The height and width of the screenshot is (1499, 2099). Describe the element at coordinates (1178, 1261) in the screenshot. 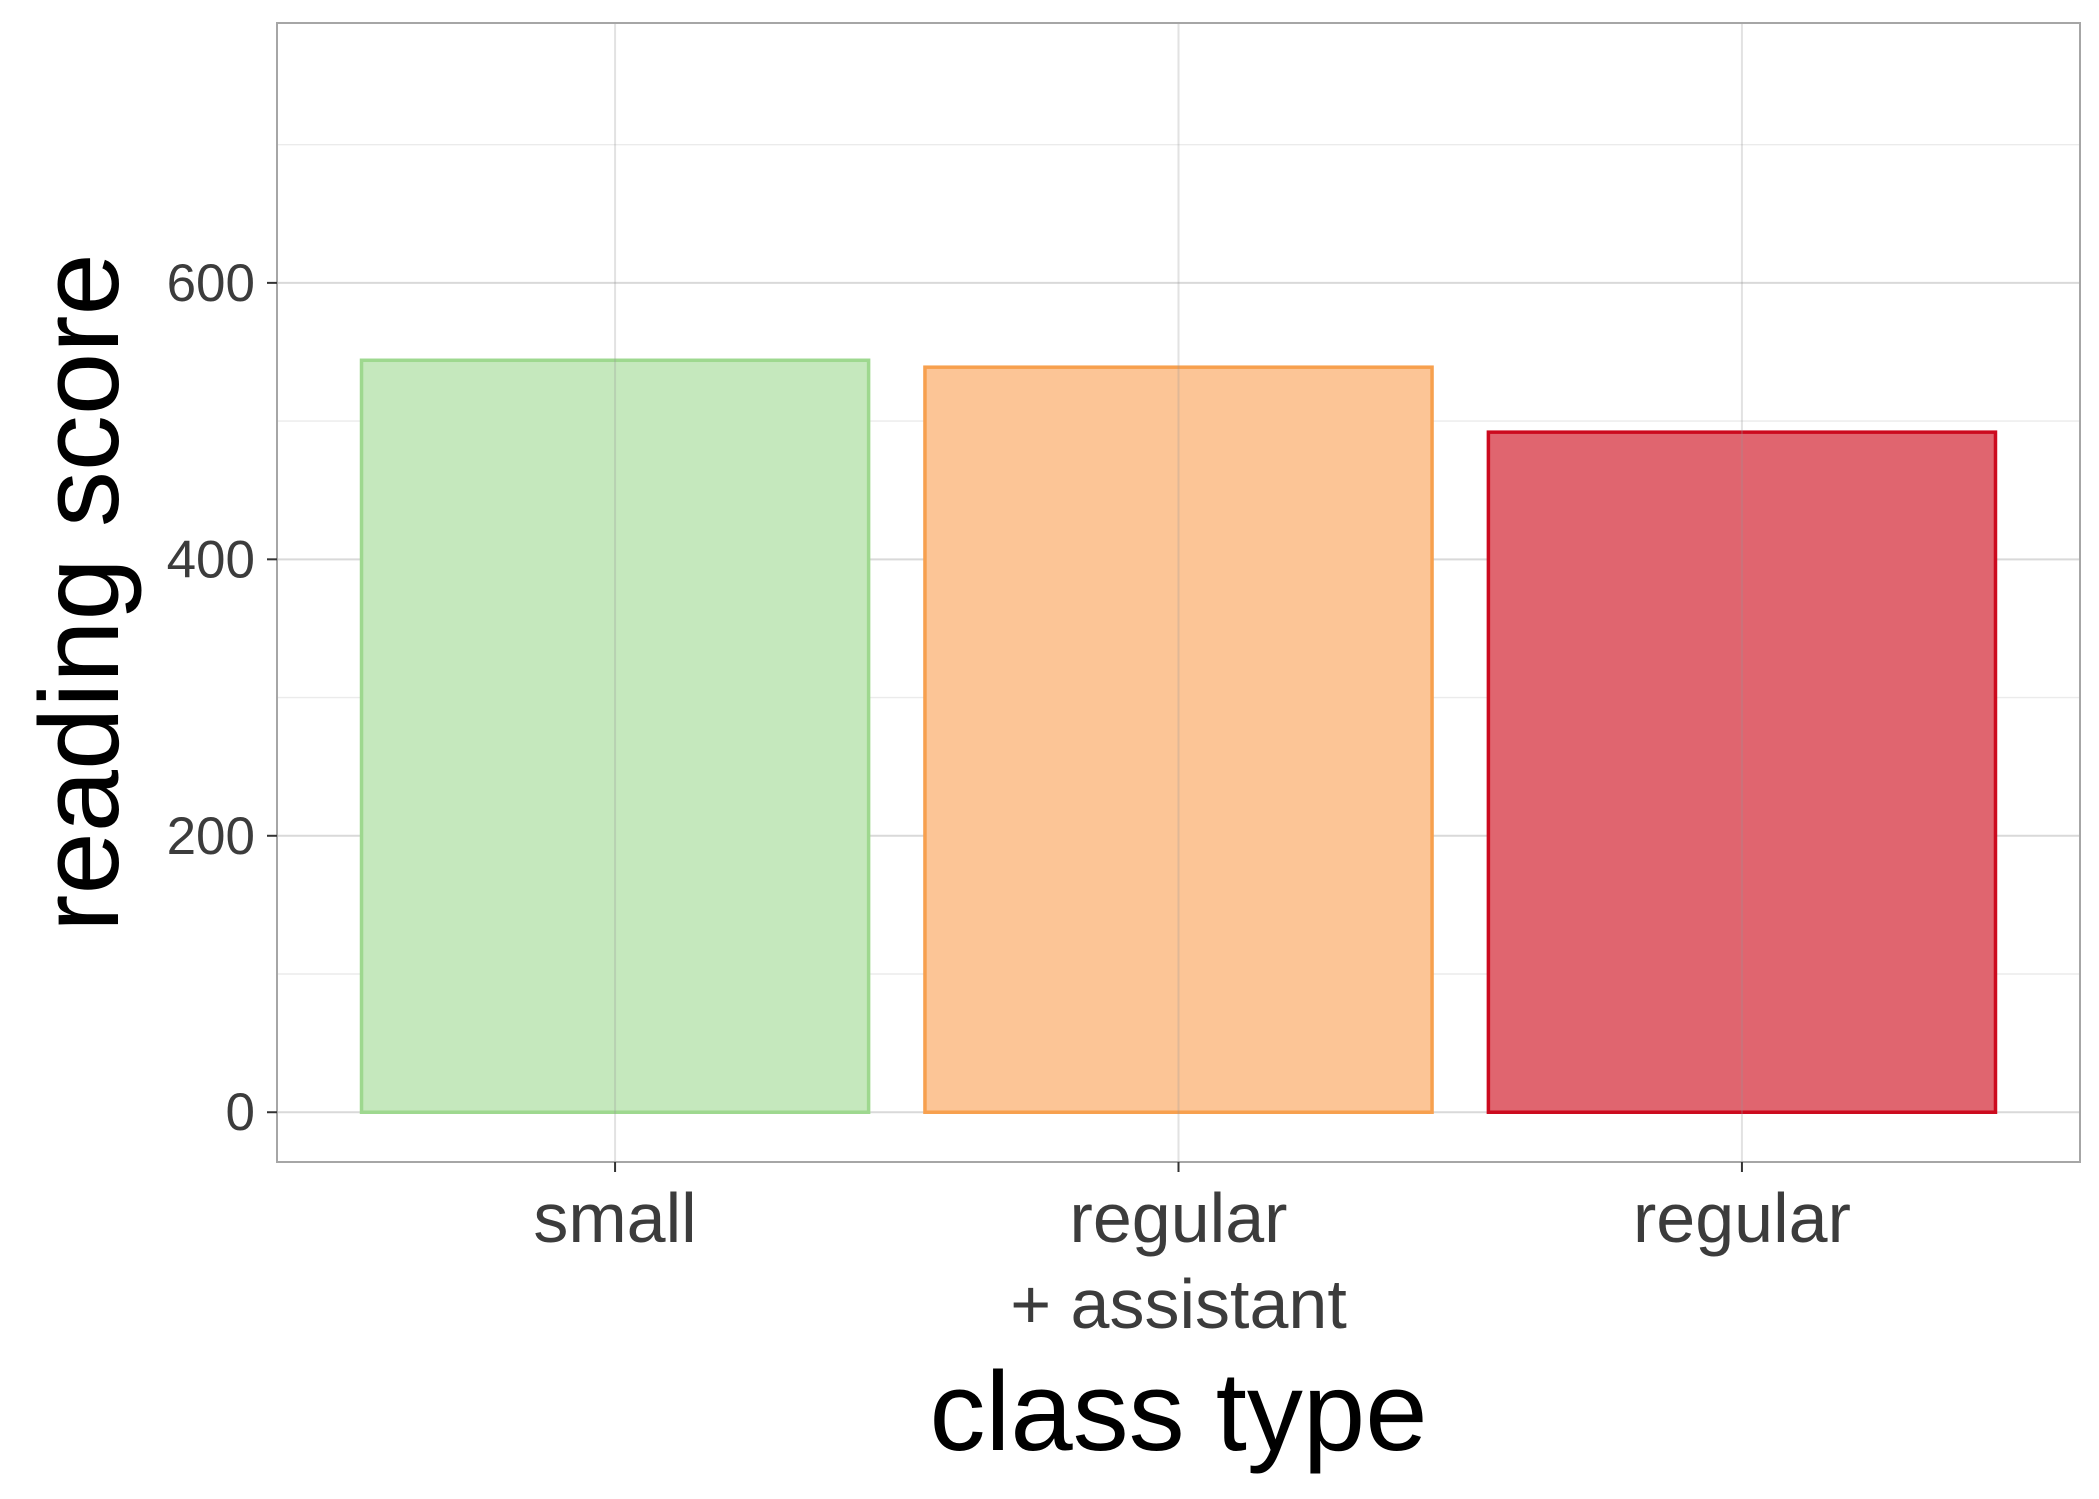

I see `x-tick-label: regular + assistant` at that location.